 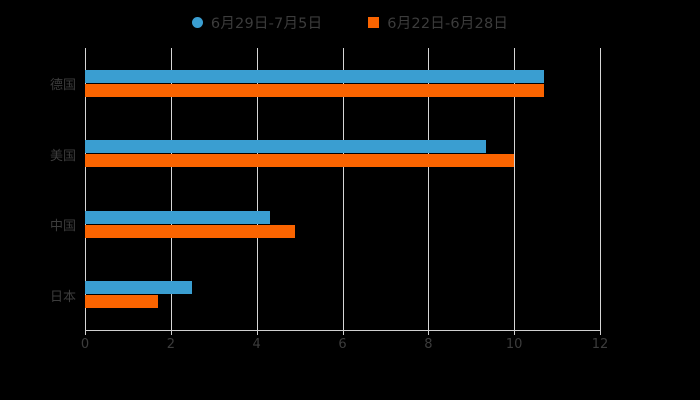 I want to click on x-tick-label-12: 12, so click(x=600, y=344).